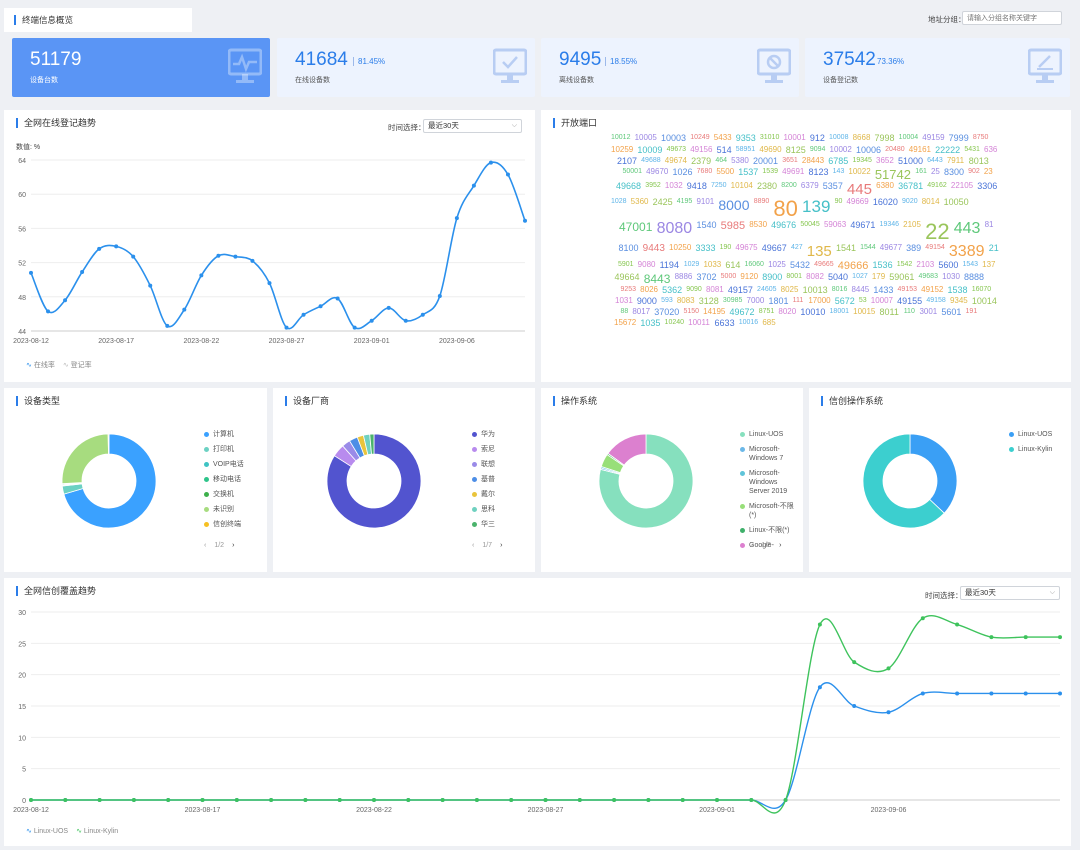  Describe the element at coordinates (674, 322) in the screenshot. I see `port-word: 10240` at that location.